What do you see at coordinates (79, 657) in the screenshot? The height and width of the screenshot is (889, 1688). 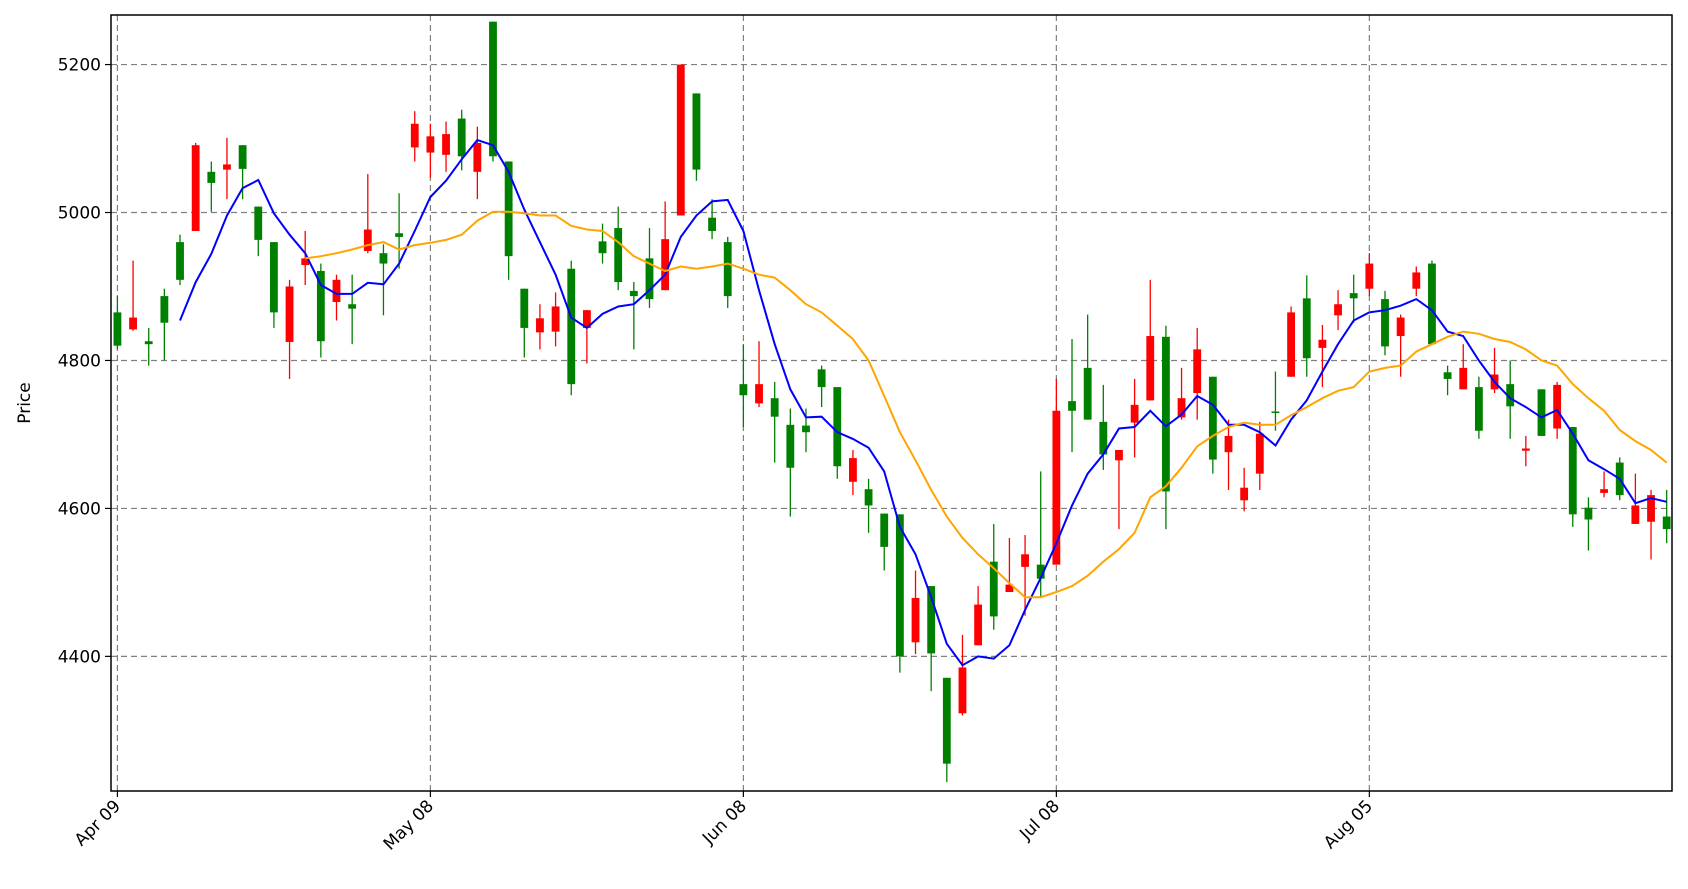 I see `y-tick-label: 4400` at bounding box center [79, 657].